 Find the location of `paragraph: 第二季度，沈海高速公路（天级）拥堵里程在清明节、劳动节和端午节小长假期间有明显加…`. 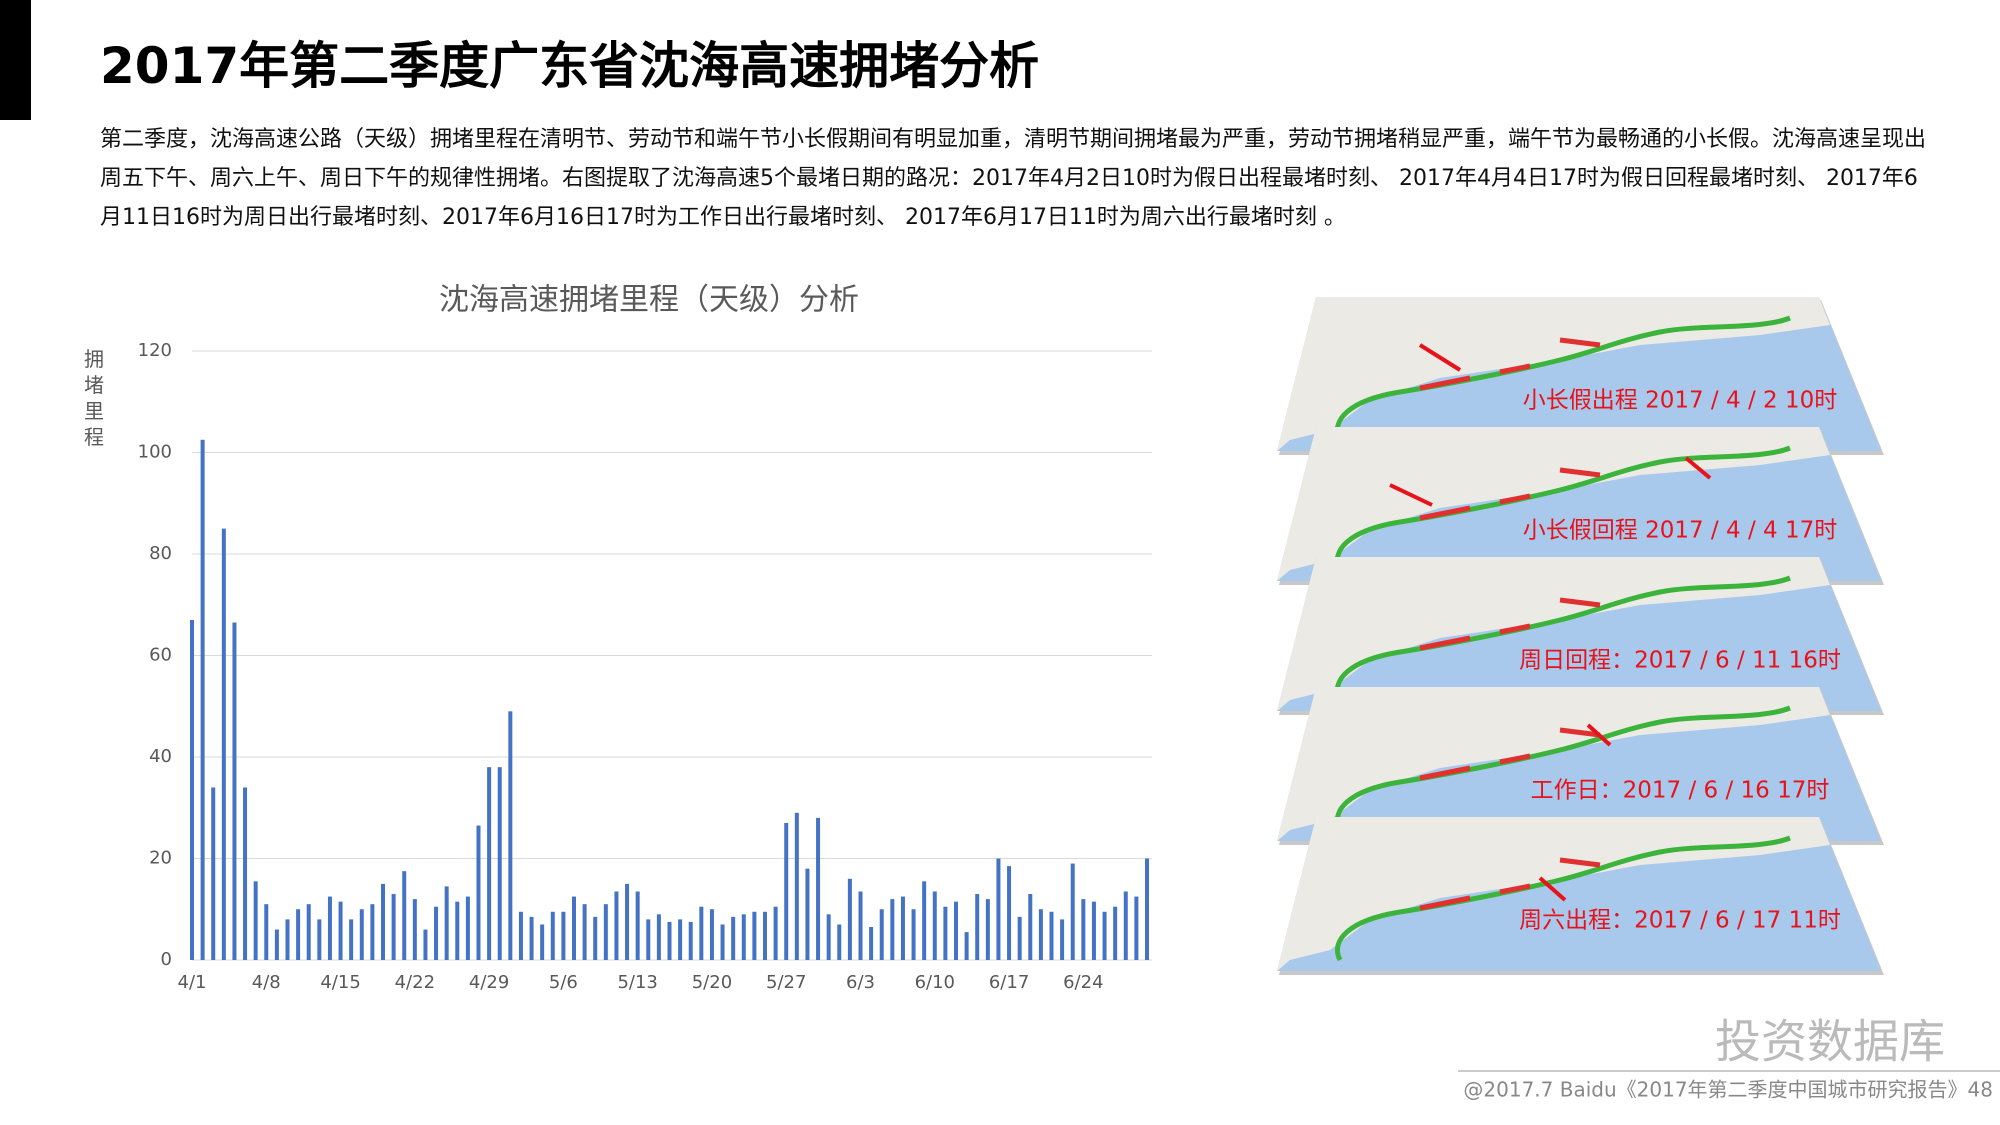

paragraph: 第二季度，沈海高速公路（天级）拥堵里程在清明节、劳动节和端午节小长假期间有明显加… is located at coordinates (1013, 178).